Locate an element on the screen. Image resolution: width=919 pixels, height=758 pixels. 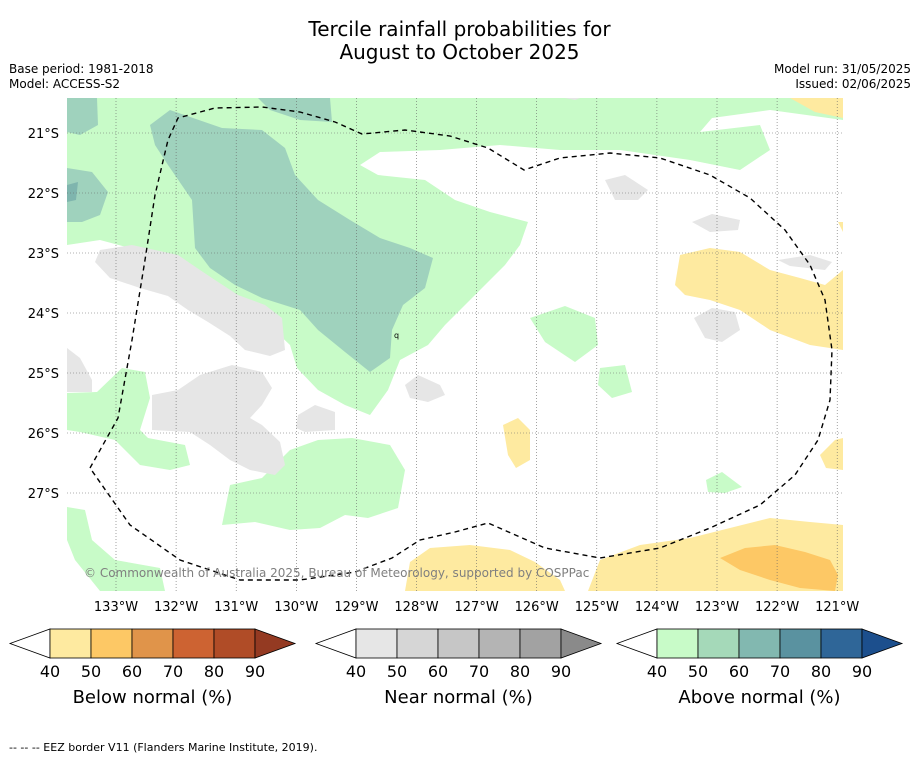
base-period: Base period: 1981-2018 is located at coordinates (81, 69).